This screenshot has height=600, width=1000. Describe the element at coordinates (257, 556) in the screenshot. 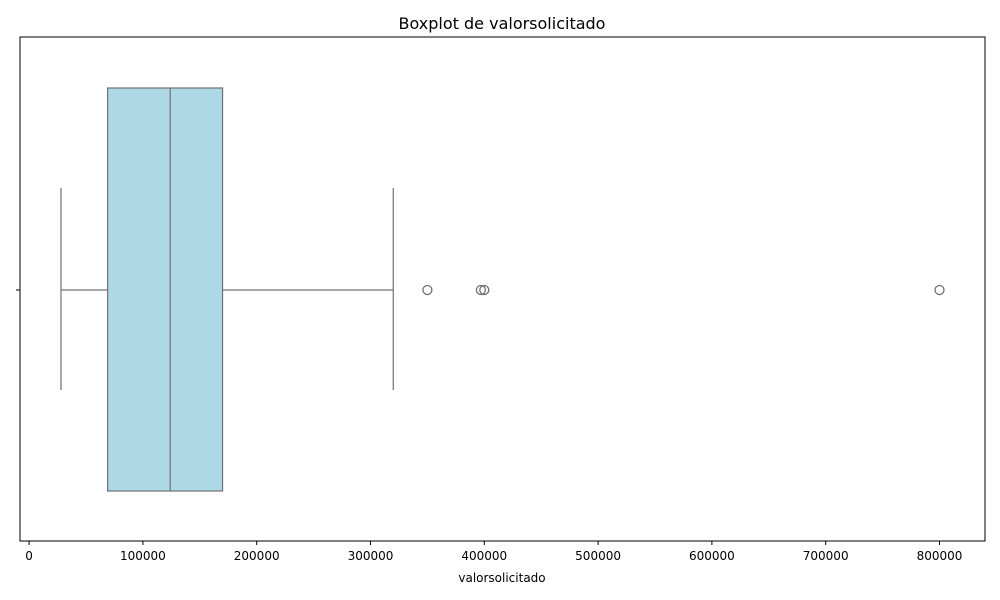

I see `x-tick-label: 200000` at that location.